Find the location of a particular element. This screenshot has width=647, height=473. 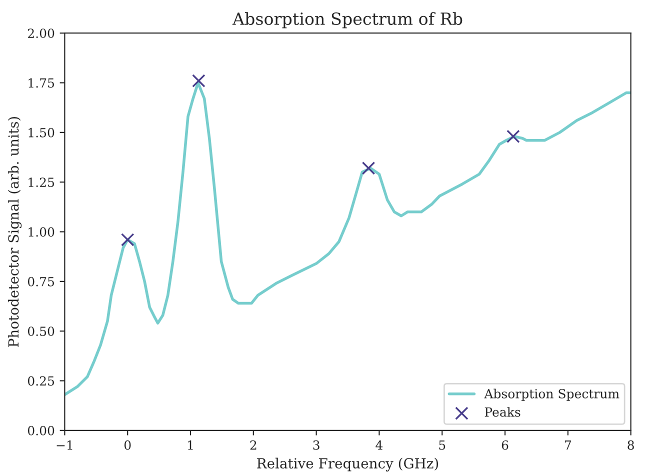

y-tick-label: 1.00 is located at coordinates (41, 232).